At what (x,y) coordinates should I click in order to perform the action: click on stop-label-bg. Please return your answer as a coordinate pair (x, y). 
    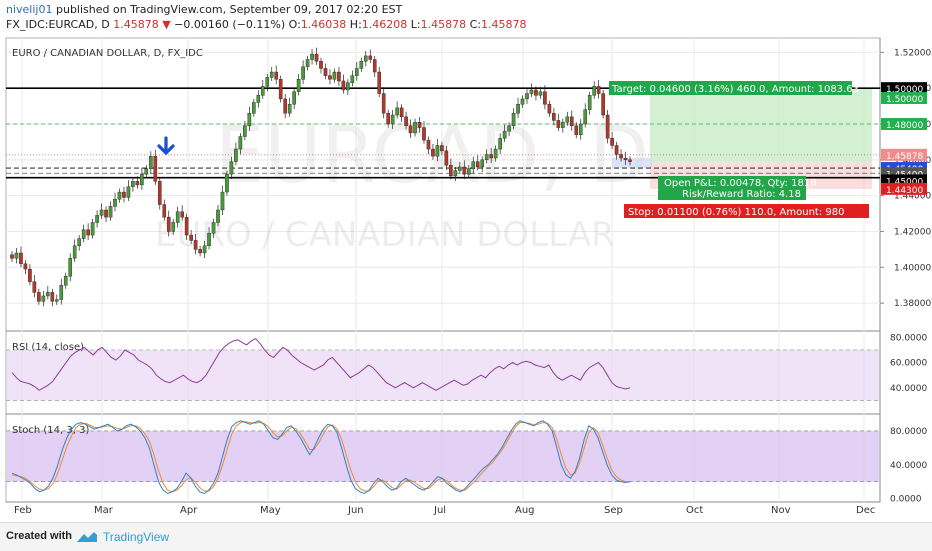
    Looking at the image, I should click on (746, 211).